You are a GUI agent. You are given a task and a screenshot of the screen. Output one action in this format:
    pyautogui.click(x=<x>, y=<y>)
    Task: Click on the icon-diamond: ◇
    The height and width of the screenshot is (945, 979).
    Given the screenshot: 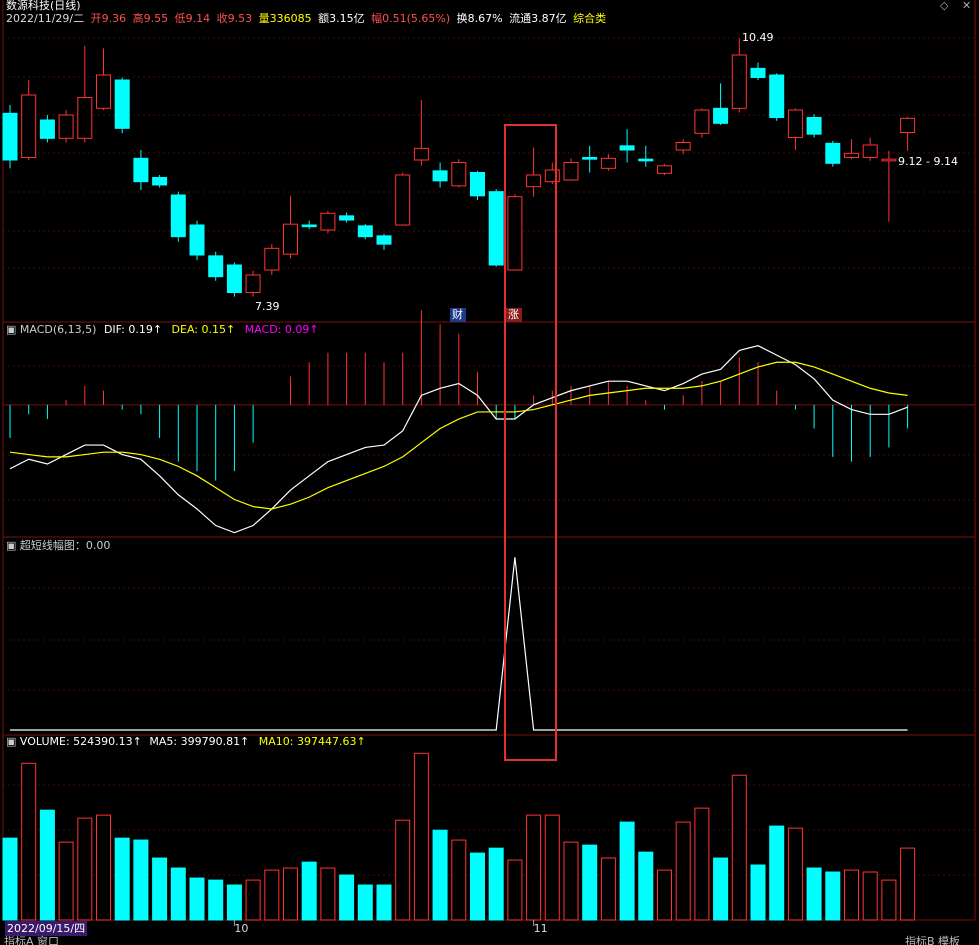 What is the action you would take?
    pyautogui.click(x=944, y=6)
    